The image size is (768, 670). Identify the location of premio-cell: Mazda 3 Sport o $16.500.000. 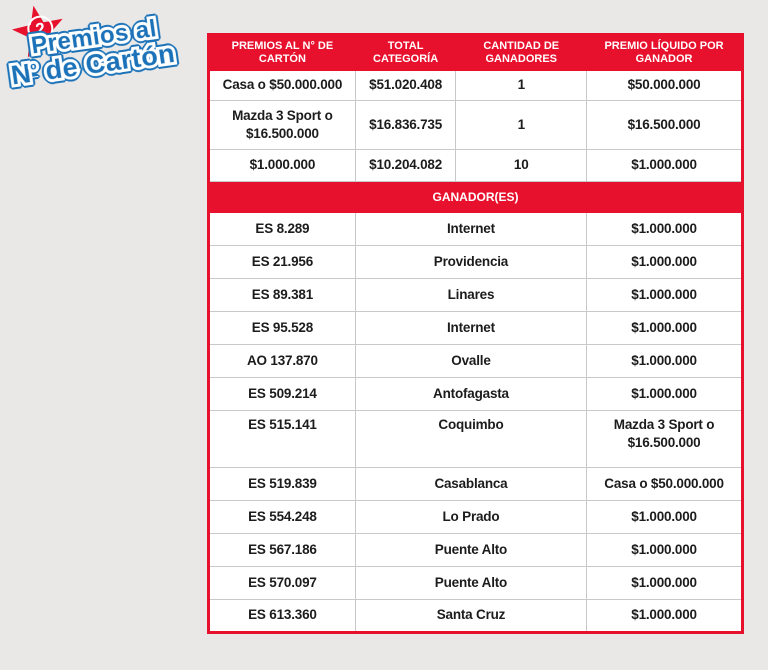
(282, 125).